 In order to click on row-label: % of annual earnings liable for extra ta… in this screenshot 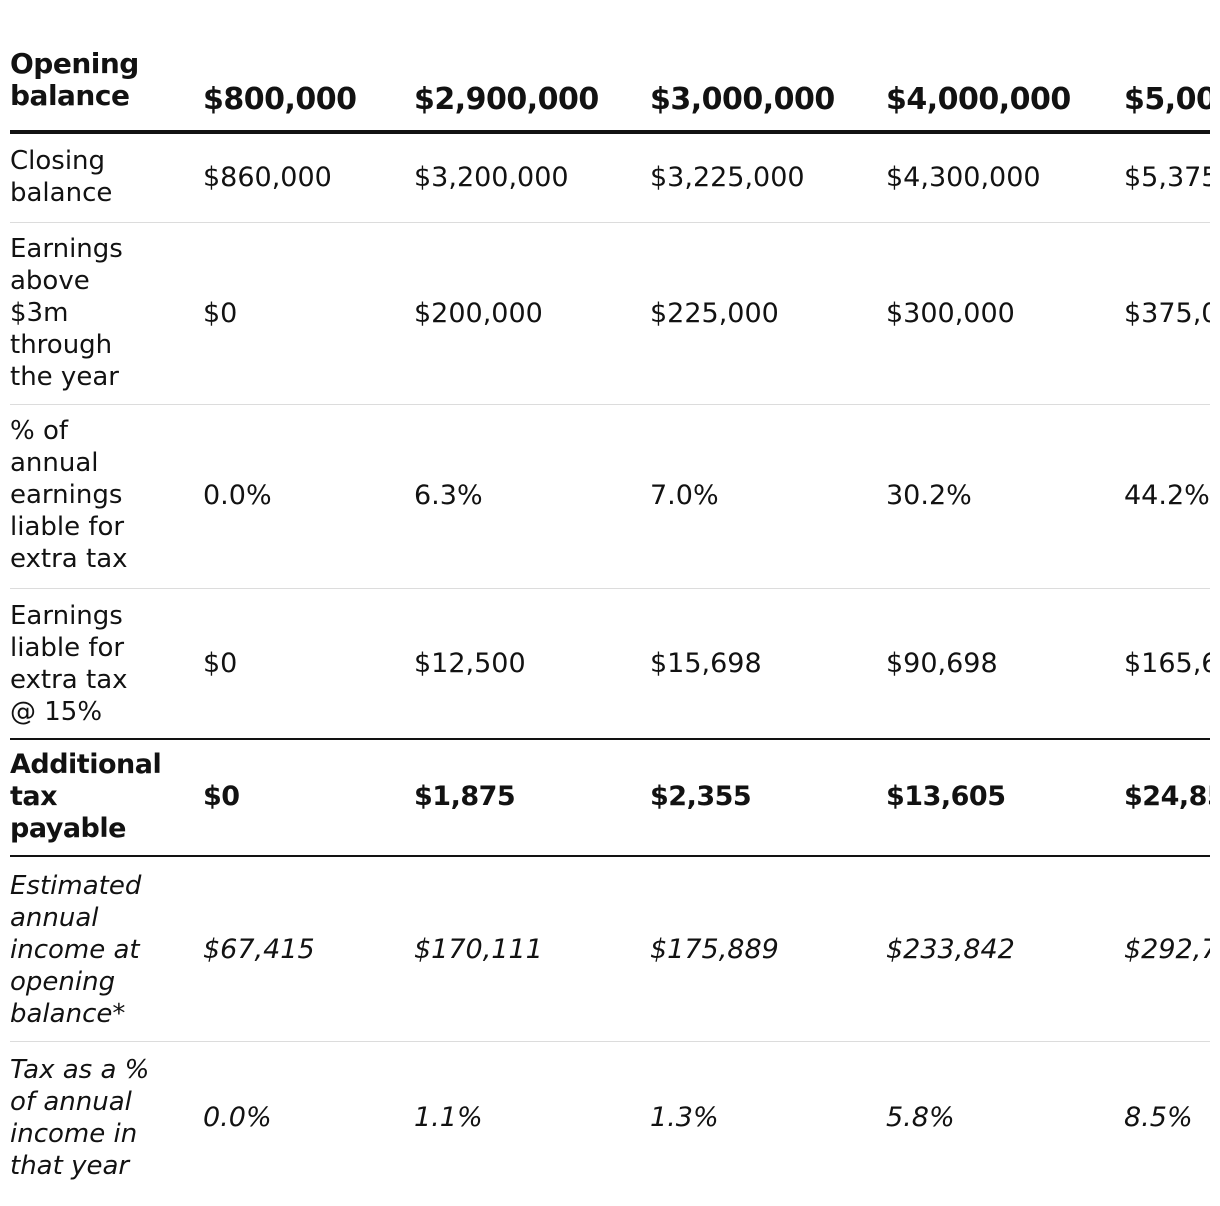, I will do `click(69, 495)`.